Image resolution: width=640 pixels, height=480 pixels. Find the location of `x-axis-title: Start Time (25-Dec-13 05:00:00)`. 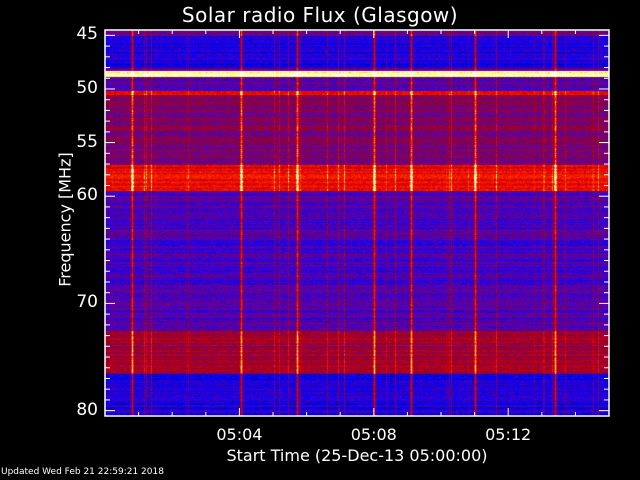

x-axis-title: Start Time (25-Dec-13 05:00:00) is located at coordinates (357, 455).